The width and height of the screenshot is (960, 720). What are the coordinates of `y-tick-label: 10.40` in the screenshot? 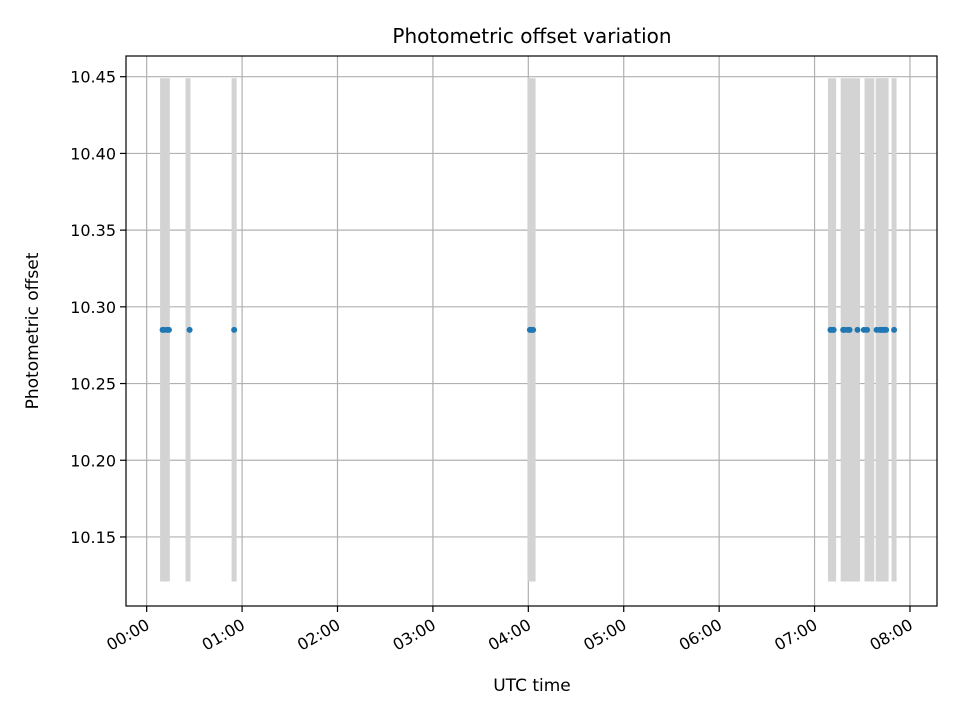 It's located at (93, 153).